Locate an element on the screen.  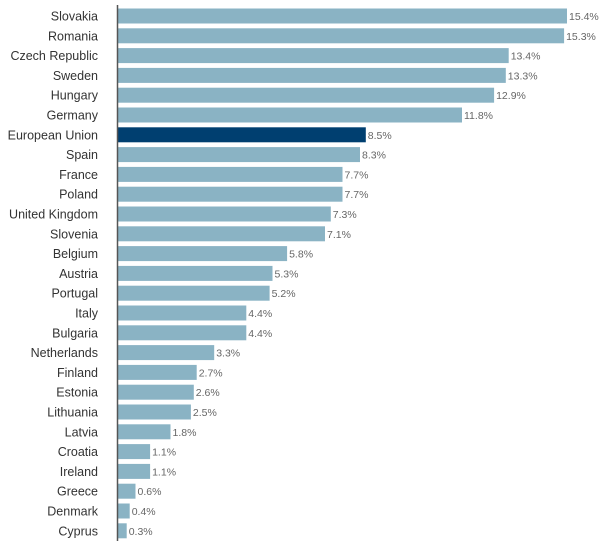
category-label-european-union: European Union is located at coordinates (53, 135).